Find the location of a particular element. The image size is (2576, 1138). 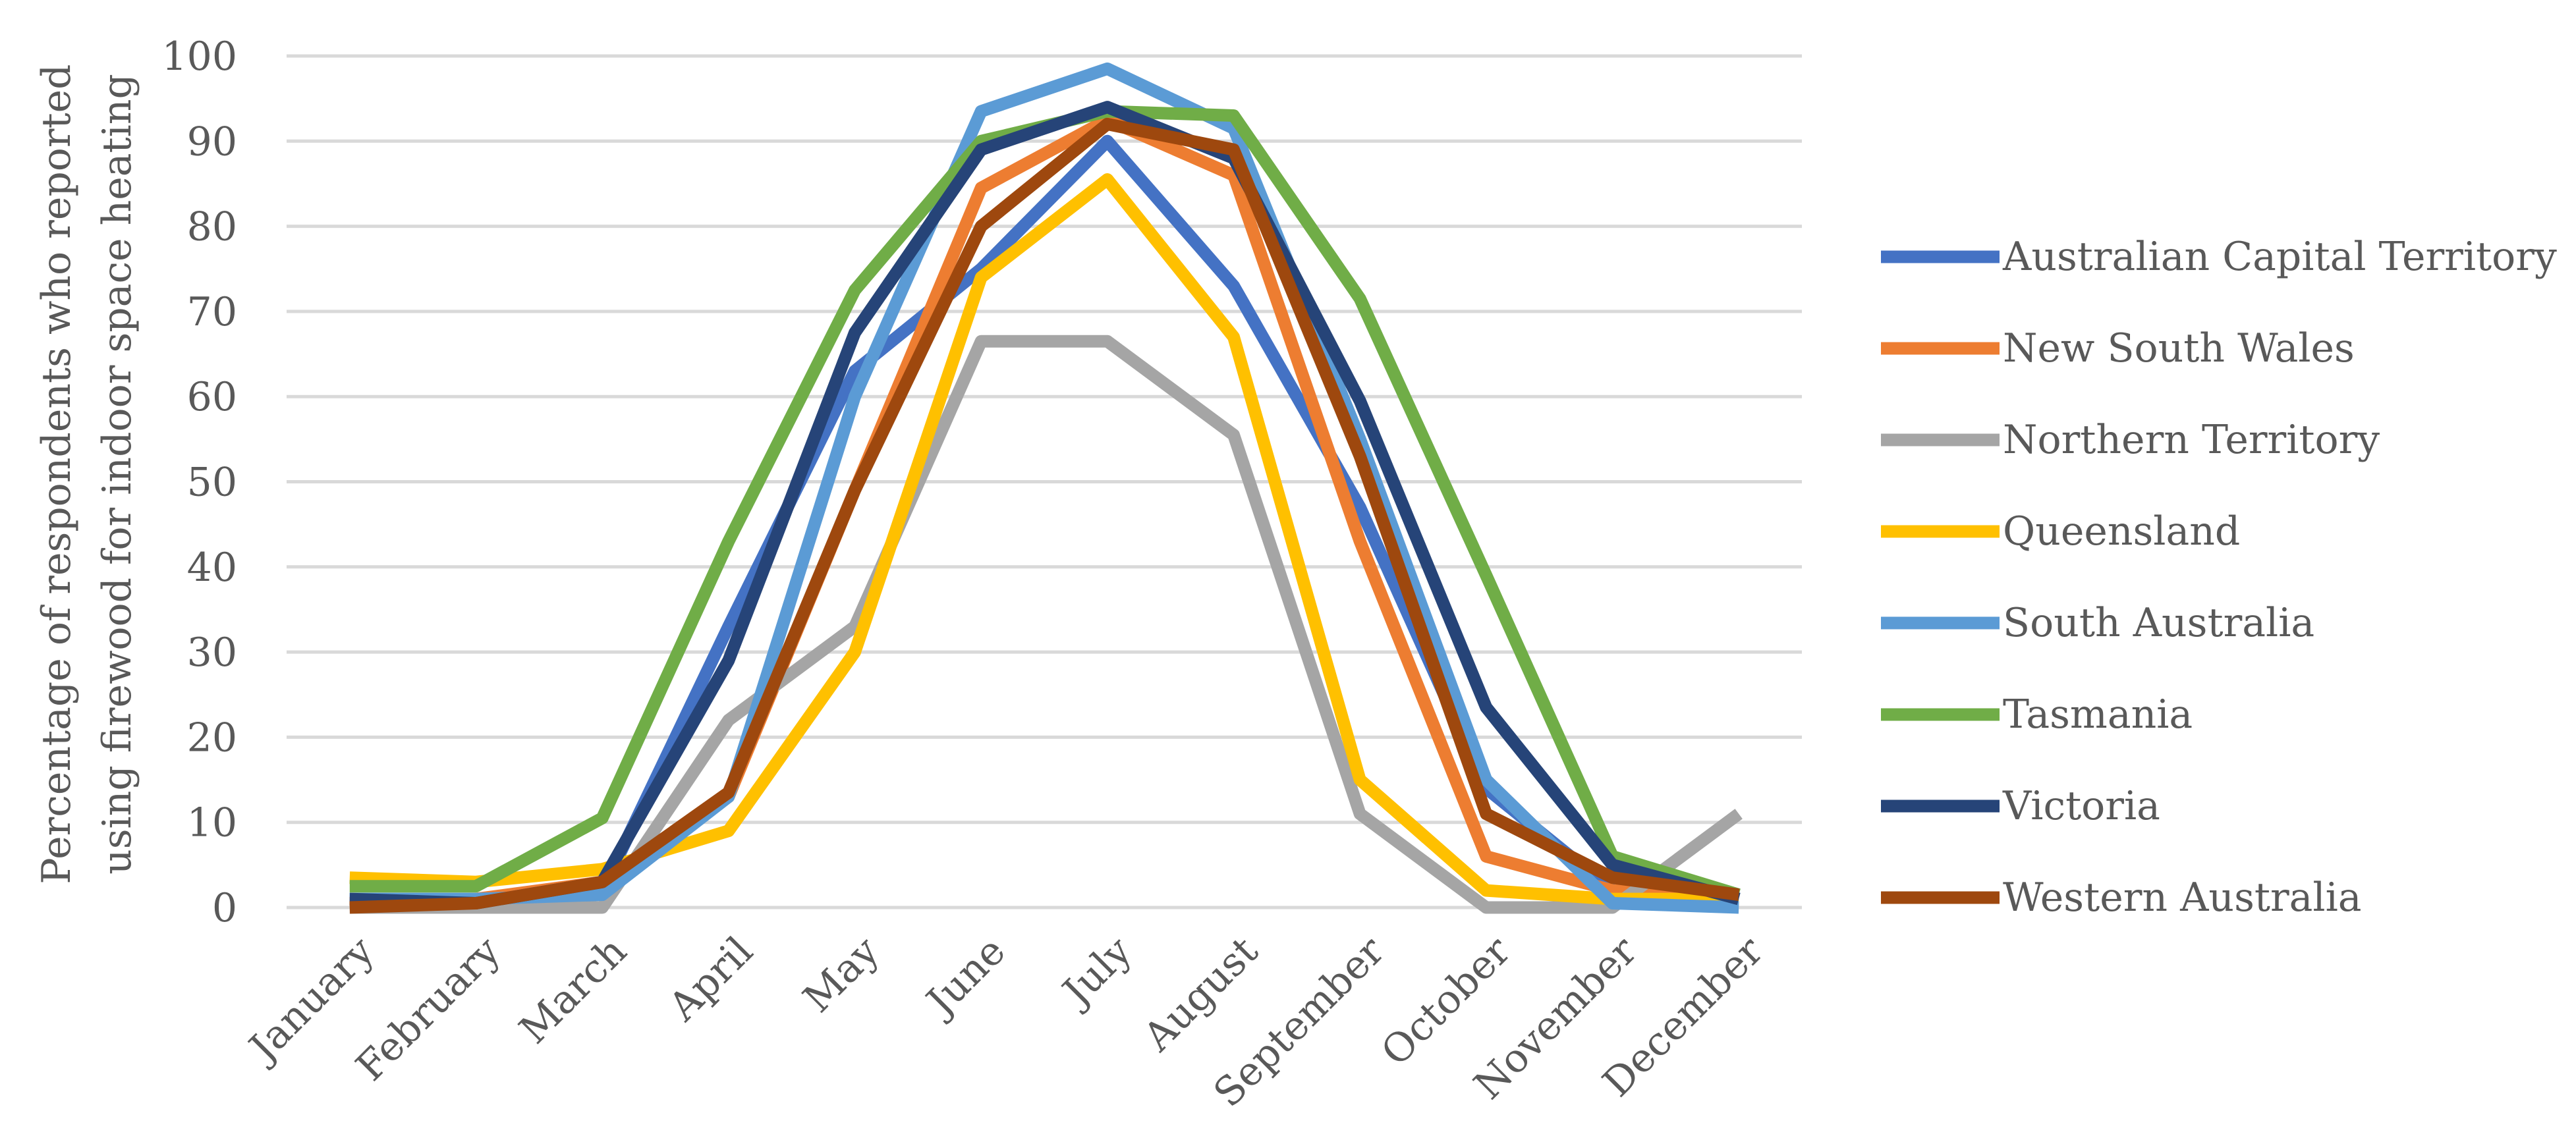

y-tick-label: 50 is located at coordinates (212, 483).